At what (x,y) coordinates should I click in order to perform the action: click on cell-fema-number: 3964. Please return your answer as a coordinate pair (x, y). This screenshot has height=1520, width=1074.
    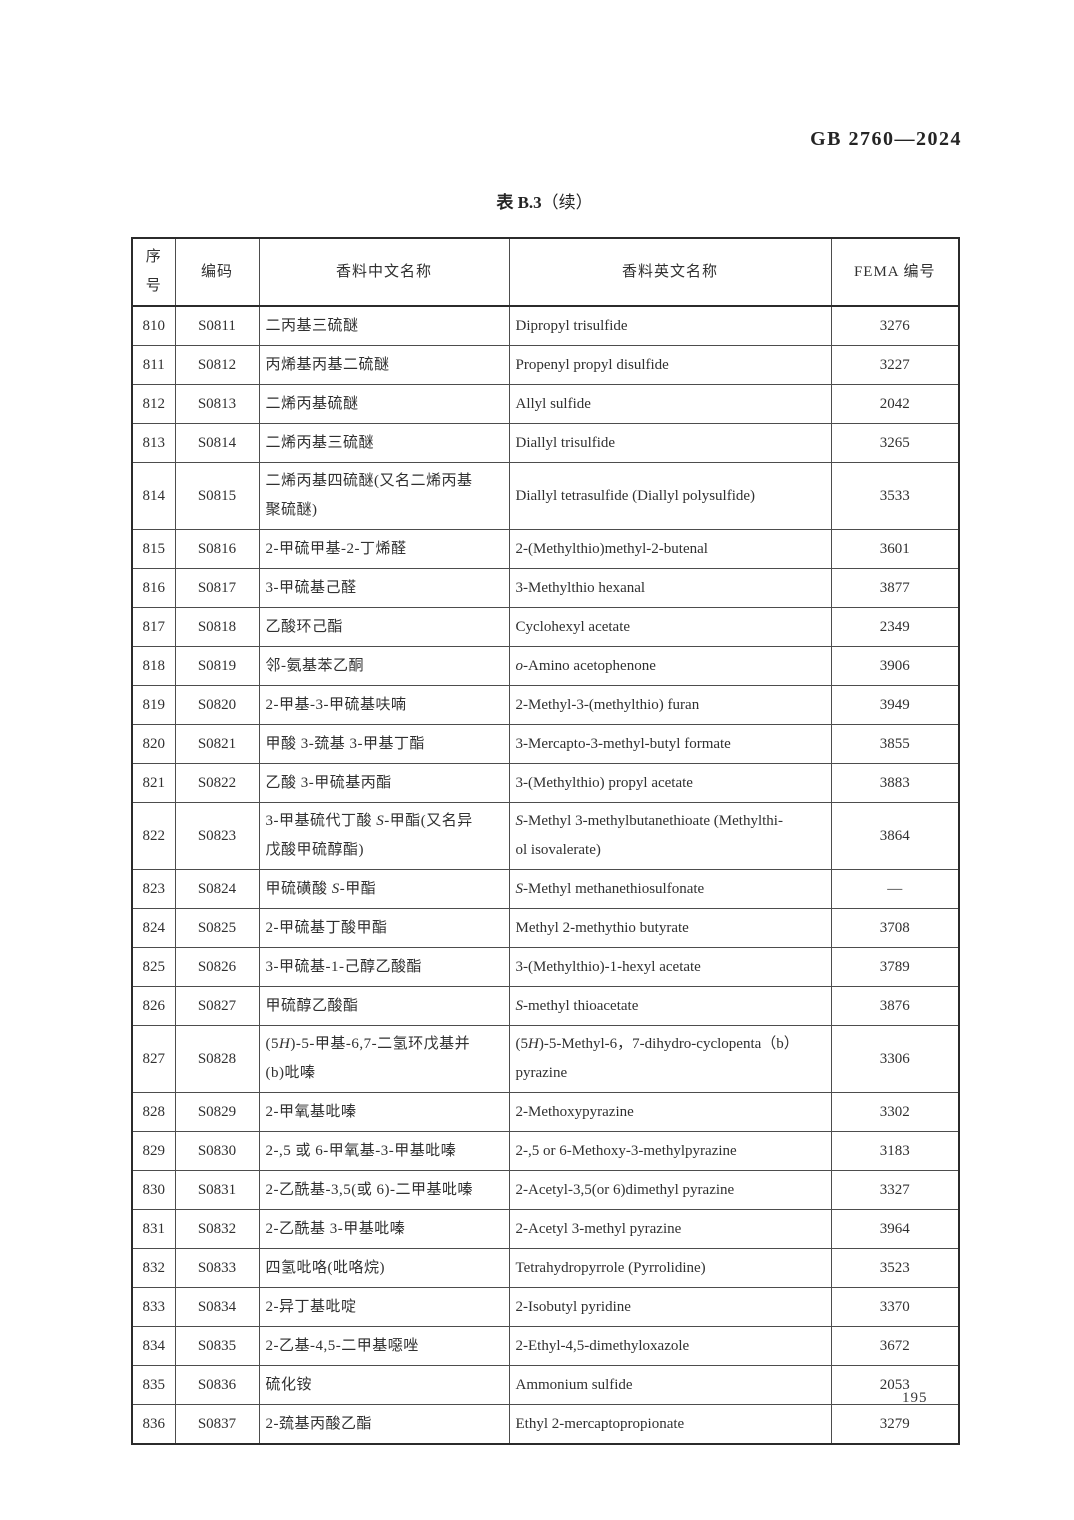
    Looking at the image, I should click on (895, 1229).